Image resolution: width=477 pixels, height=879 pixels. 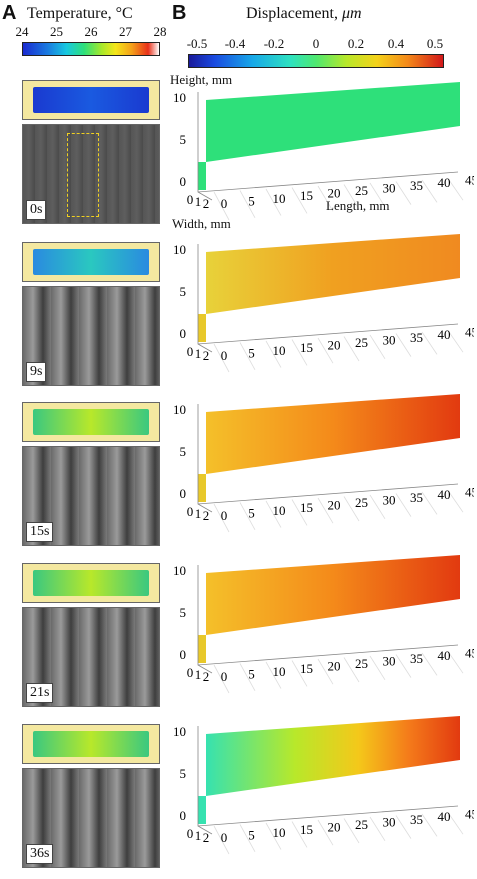 What do you see at coordinates (91, 657) in the screenshot?
I see `micrograph-image: 21s` at bounding box center [91, 657].